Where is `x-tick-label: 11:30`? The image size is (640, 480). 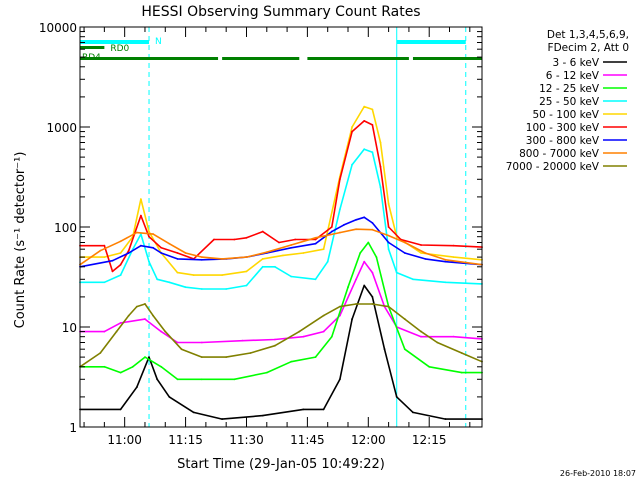
x-tick-label: 11:30 is located at coordinates (246, 440).